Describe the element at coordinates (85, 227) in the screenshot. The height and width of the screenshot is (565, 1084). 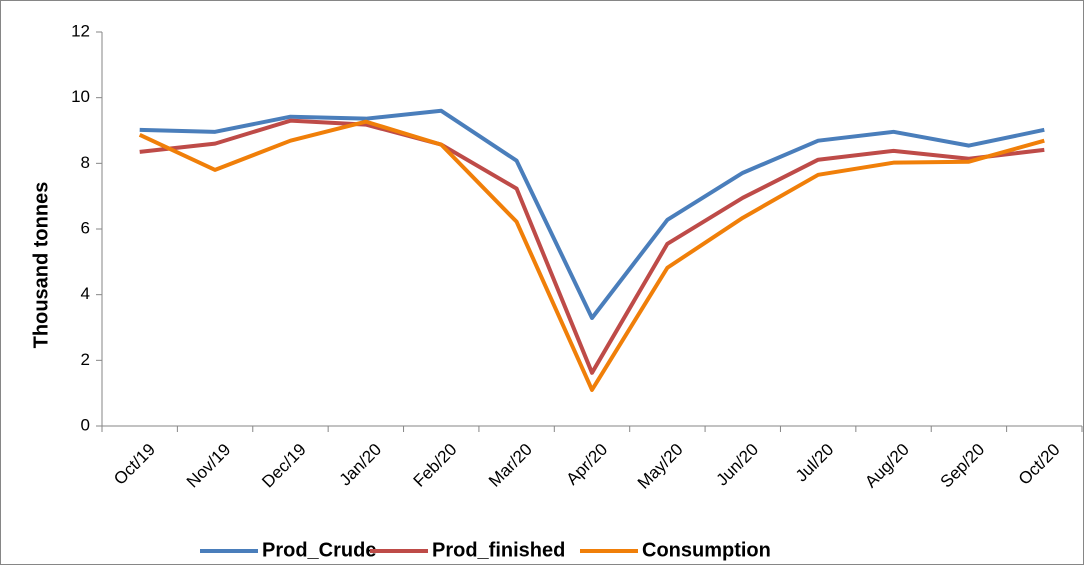
I see `y-tick-label: 6` at that location.